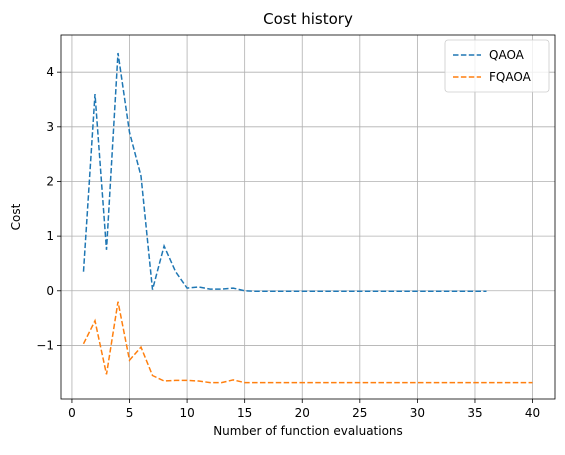  Describe the element at coordinates (50, 181) in the screenshot. I see `y-tick-label: 2` at that location.